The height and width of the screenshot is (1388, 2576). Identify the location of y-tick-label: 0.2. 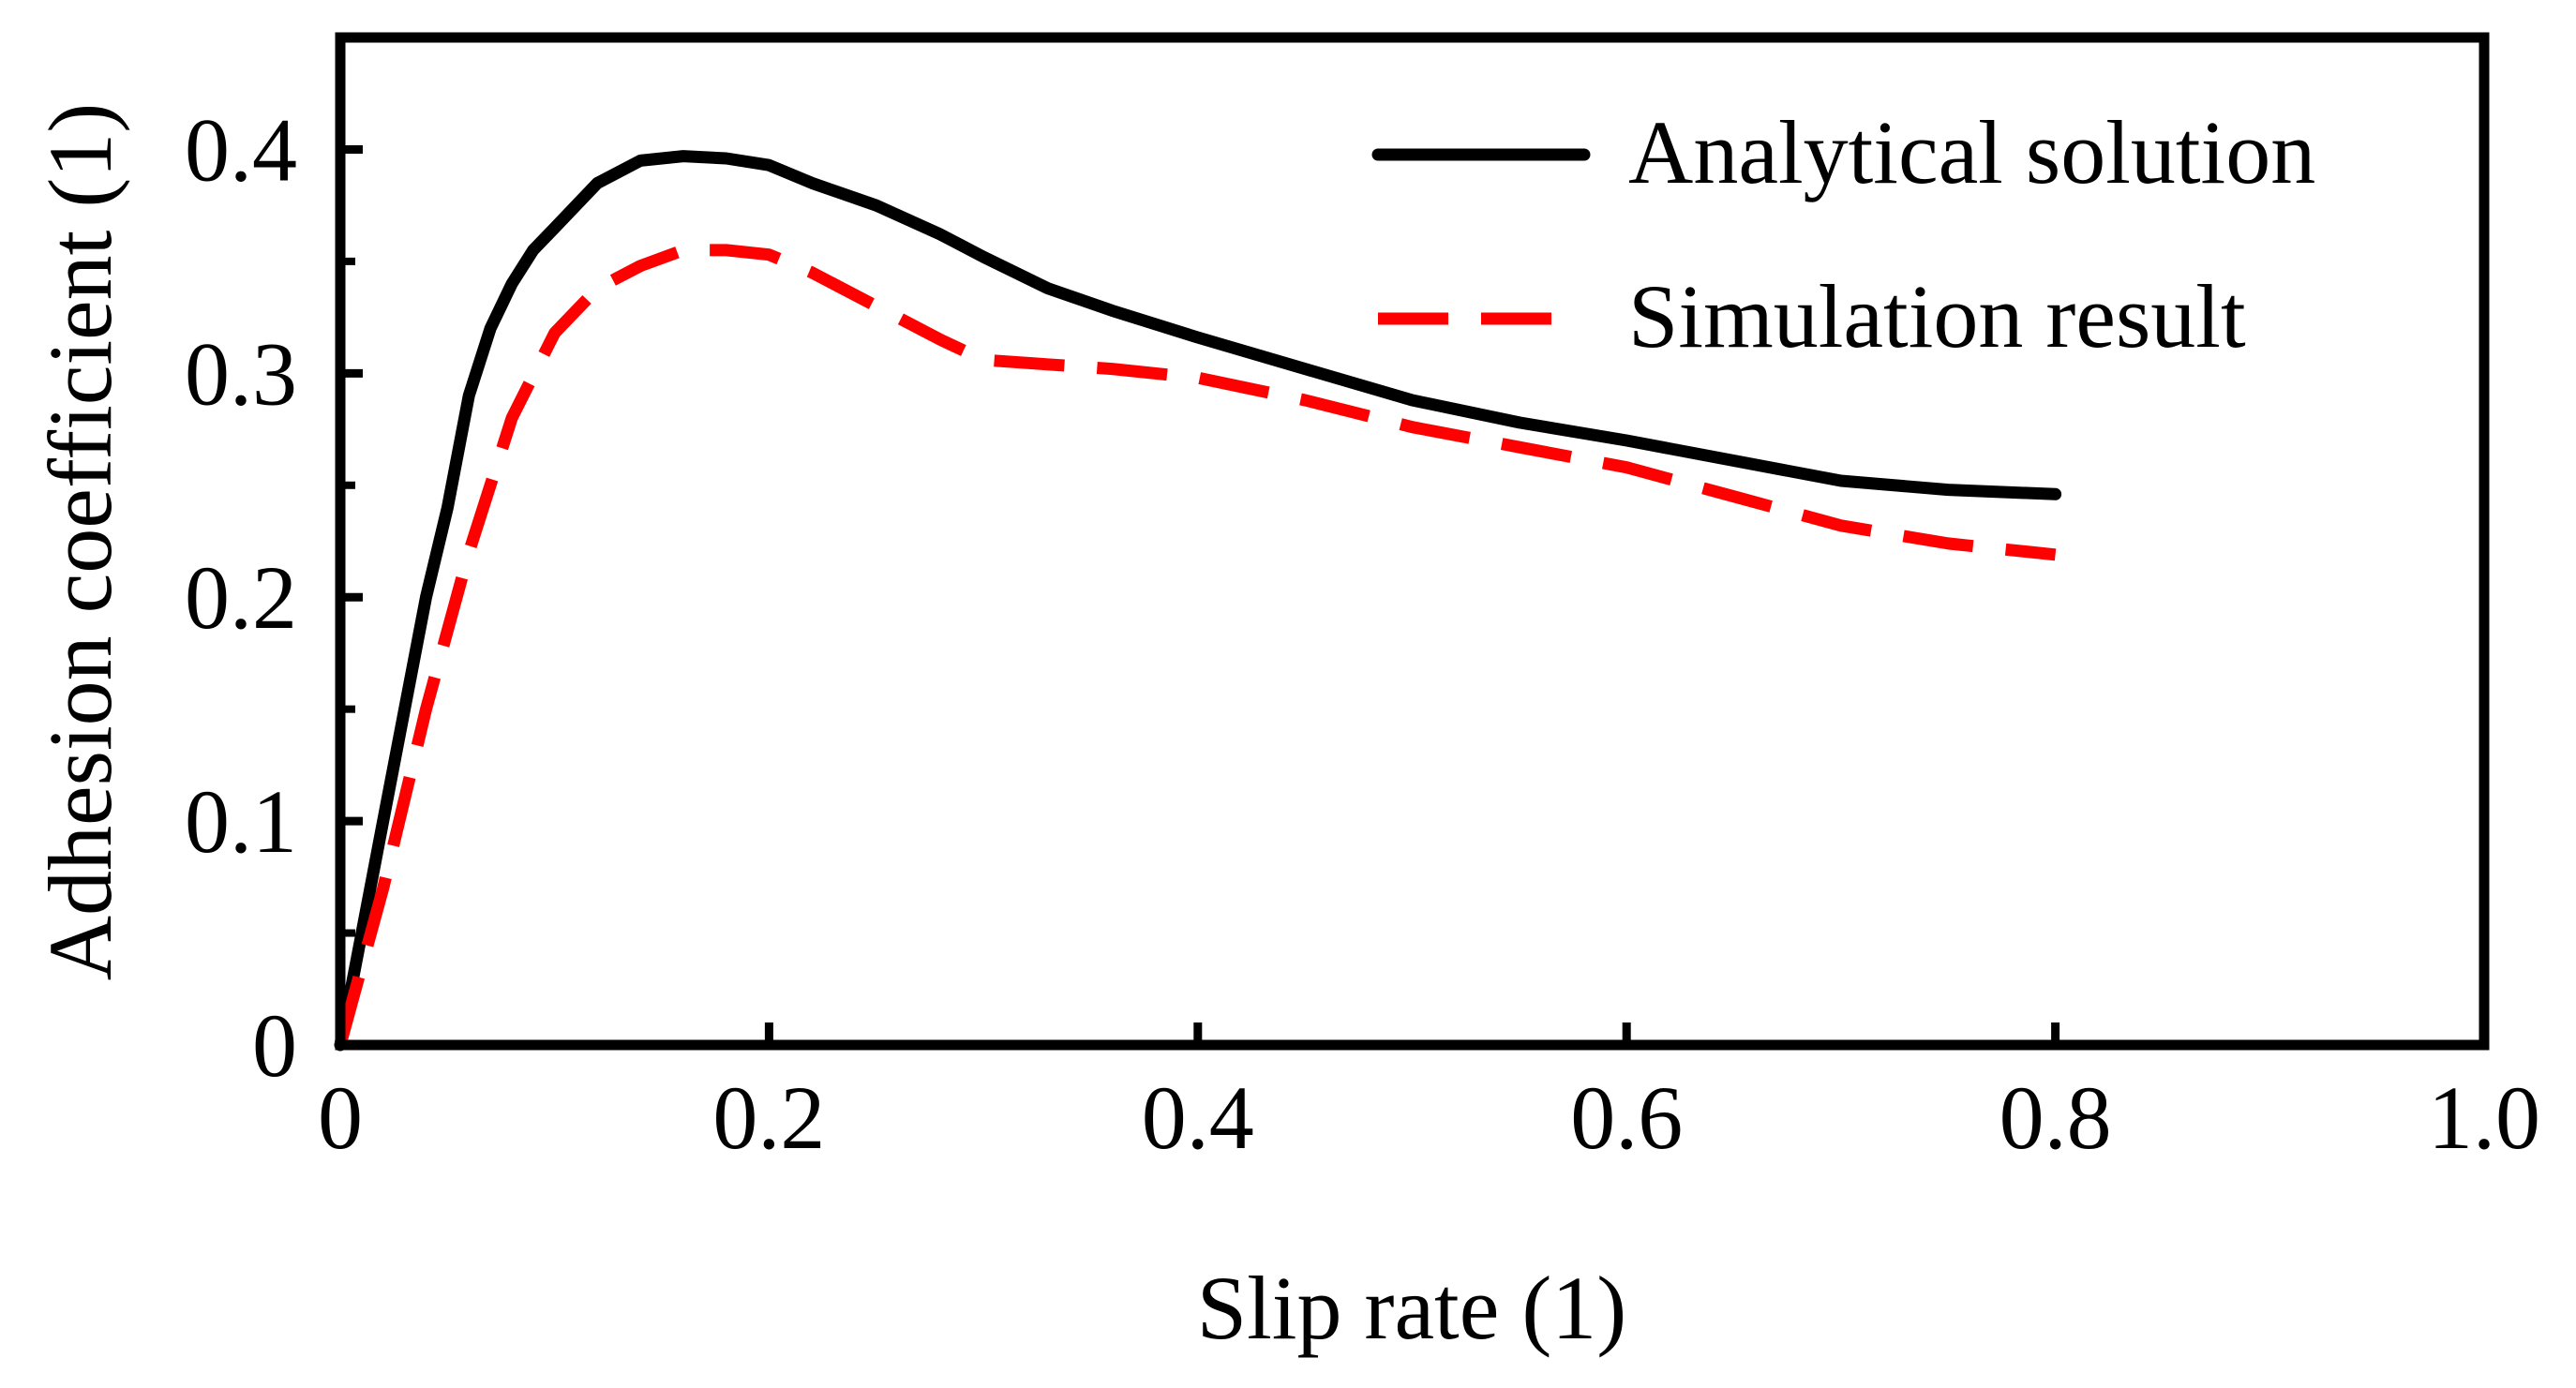
(241, 597).